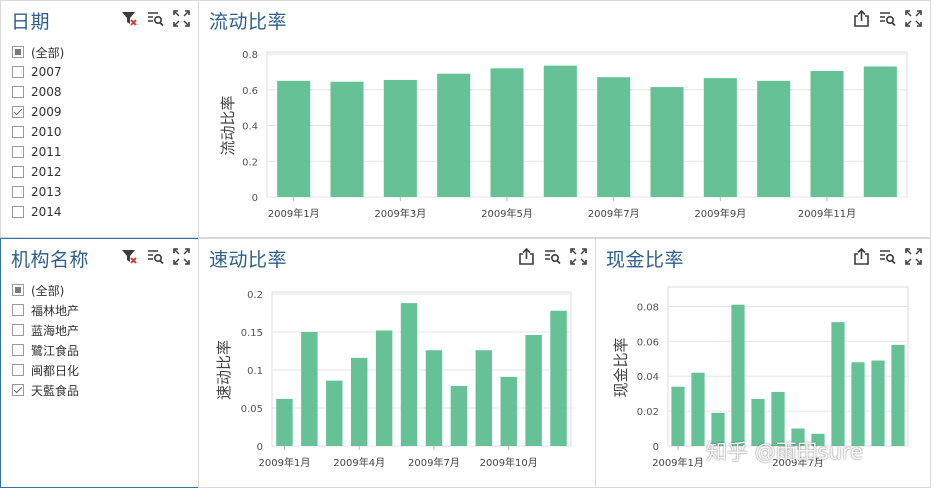 This screenshot has height=491, width=933. What do you see at coordinates (648, 412) in the screenshot?
I see `y-tick-label: 0.02` at bounding box center [648, 412].